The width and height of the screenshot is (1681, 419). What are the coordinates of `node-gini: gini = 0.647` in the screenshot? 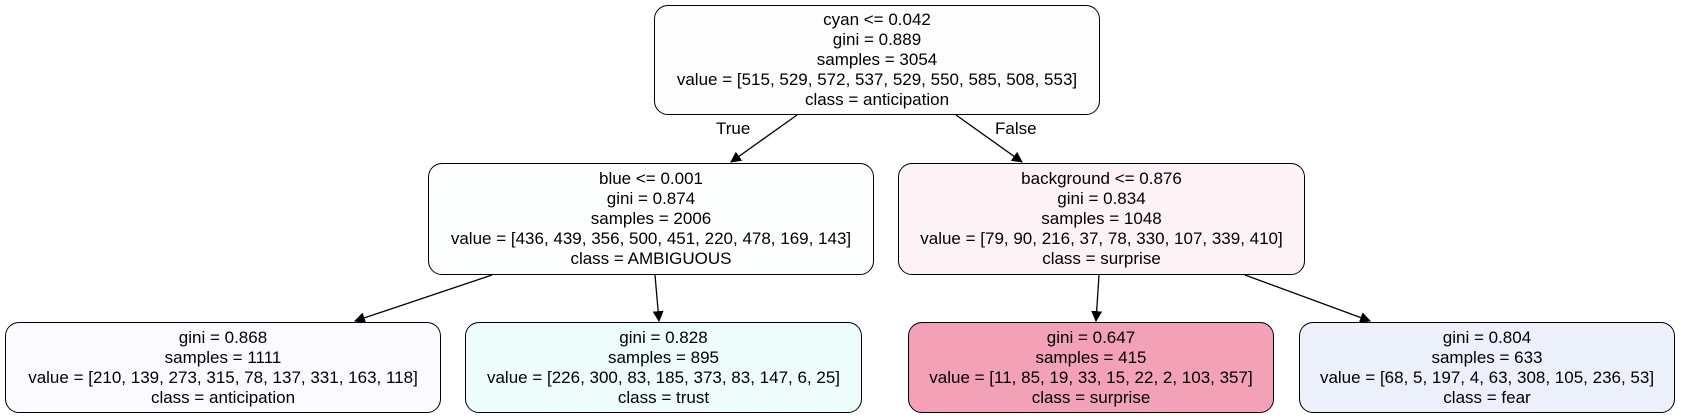 It's located at (1091, 337).